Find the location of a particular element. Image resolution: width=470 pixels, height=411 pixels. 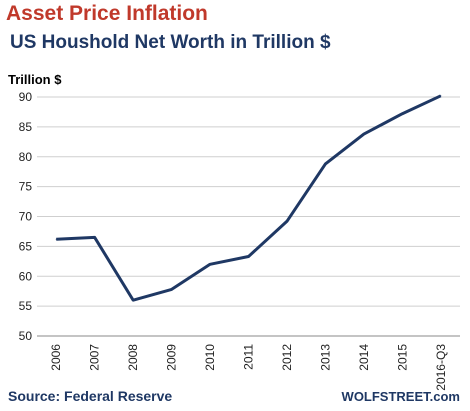

y-tick-label: 50 is located at coordinates (26, 336).